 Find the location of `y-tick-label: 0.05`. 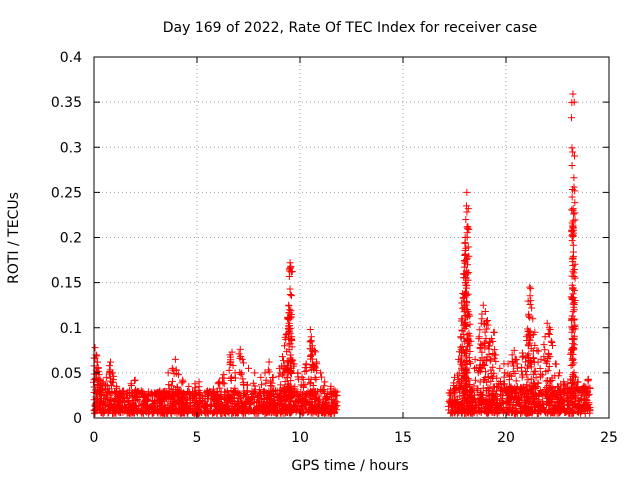

y-tick-label: 0.05 is located at coordinates (66, 374).